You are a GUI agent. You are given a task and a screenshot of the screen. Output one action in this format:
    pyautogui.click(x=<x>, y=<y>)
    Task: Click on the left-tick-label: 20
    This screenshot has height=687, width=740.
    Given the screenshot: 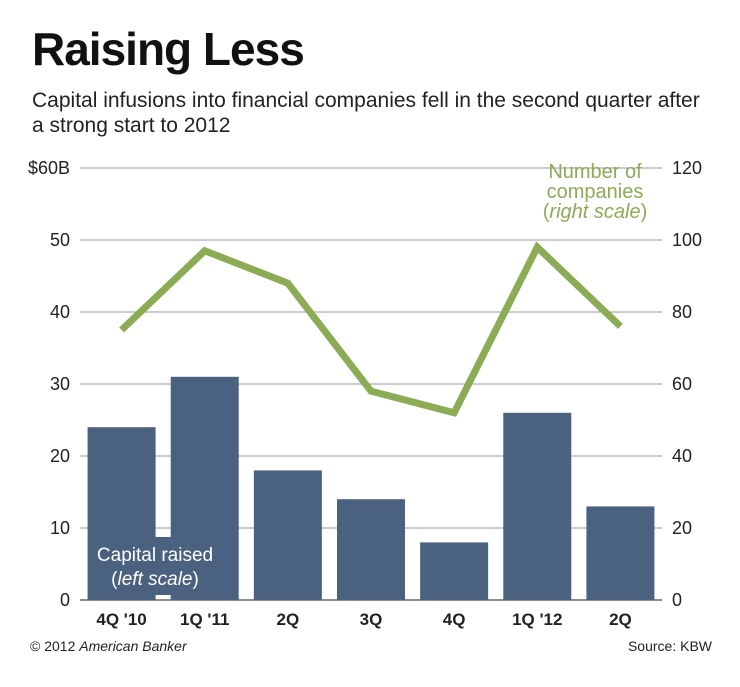 What is the action you would take?
    pyautogui.click(x=60, y=456)
    